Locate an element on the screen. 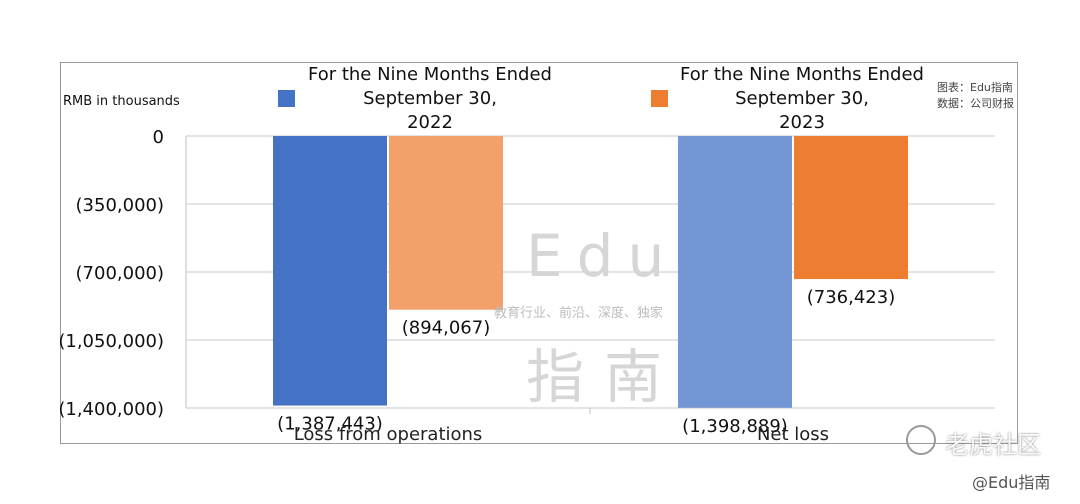 Image resolution: width=1080 pixels, height=504 pixels. y-axis-unit-label: RMB in thousands is located at coordinates (121, 101).